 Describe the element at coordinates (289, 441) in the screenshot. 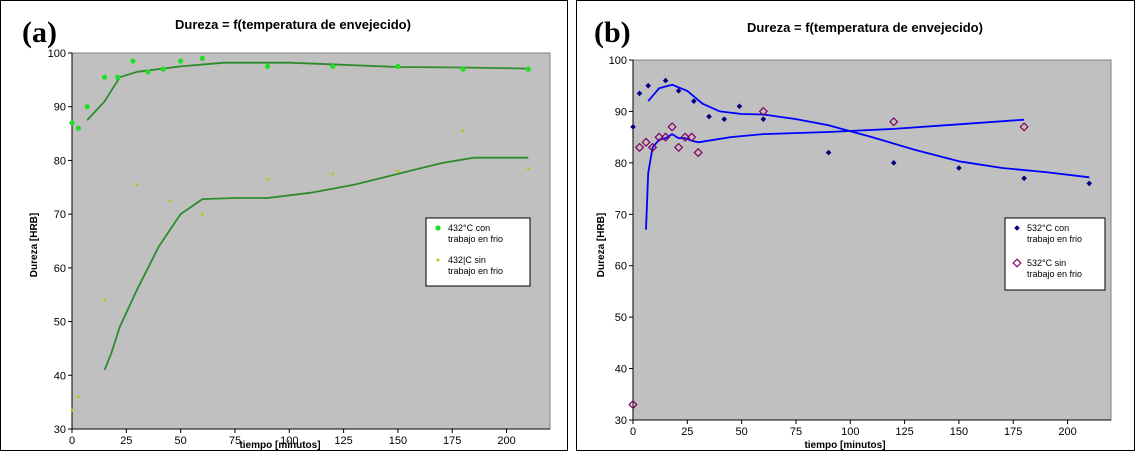

I see `panel-a-xtick-label: 100` at that location.